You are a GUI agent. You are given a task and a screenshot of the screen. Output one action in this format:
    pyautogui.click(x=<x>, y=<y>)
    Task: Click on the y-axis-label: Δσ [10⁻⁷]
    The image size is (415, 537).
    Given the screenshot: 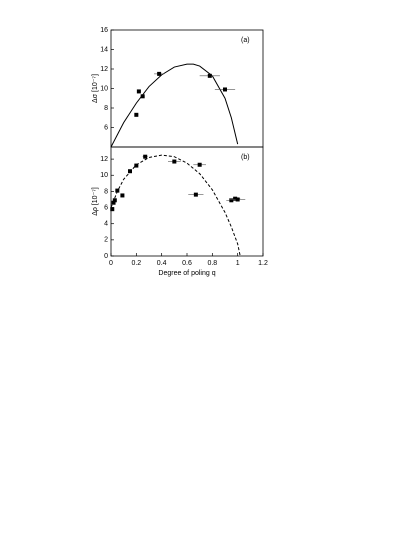 What is the action you would take?
    pyautogui.click(x=95, y=88)
    